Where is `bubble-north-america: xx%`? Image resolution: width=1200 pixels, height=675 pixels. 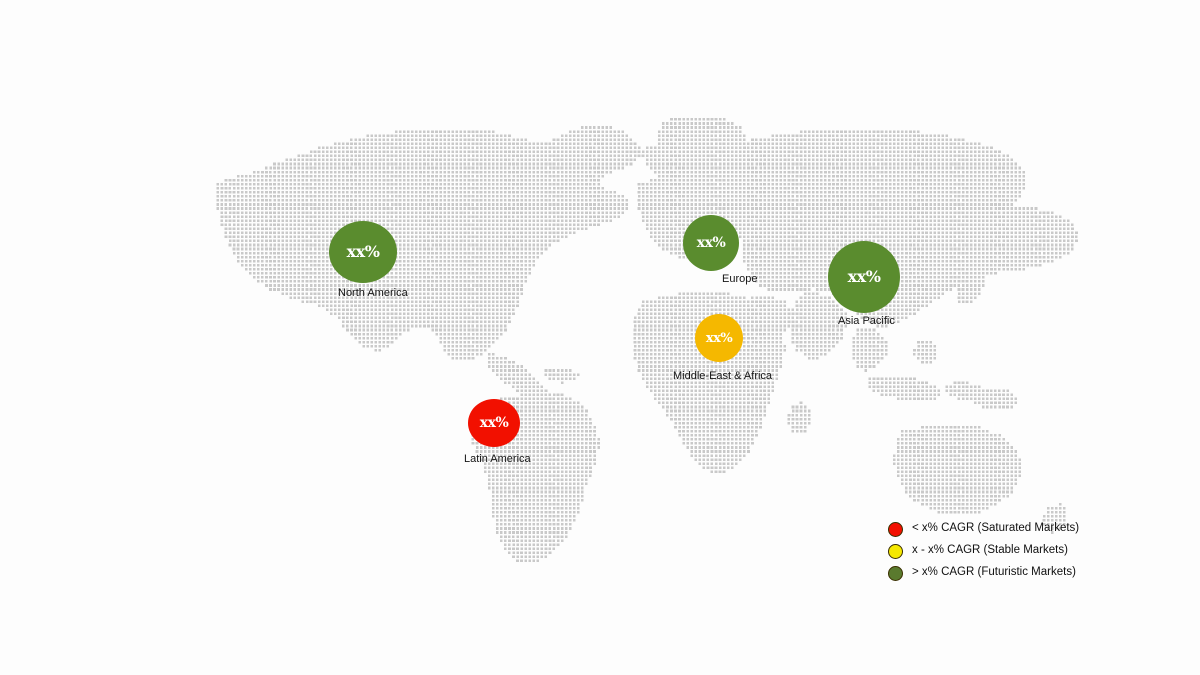 bubble-north-america: xx% is located at coordinates (363, 252).